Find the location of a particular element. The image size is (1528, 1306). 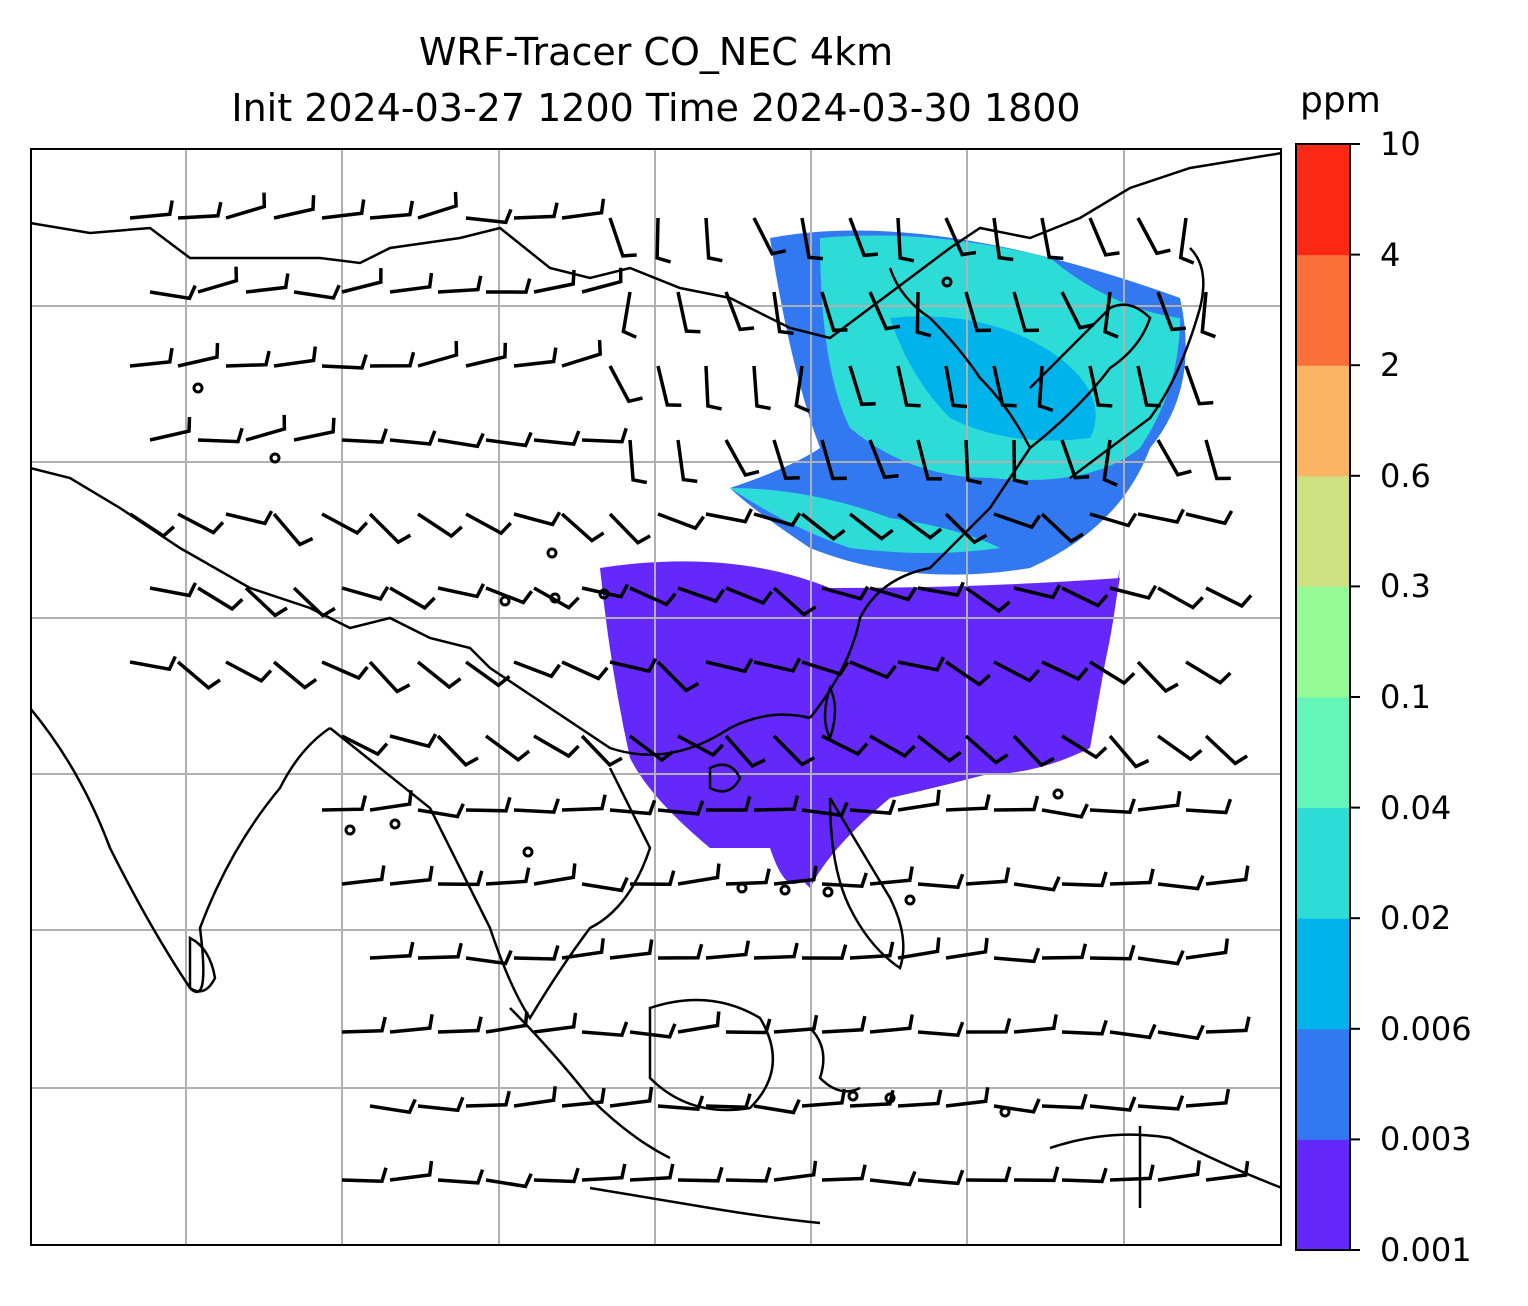

china-border-west is located at coordinates (260, 567).